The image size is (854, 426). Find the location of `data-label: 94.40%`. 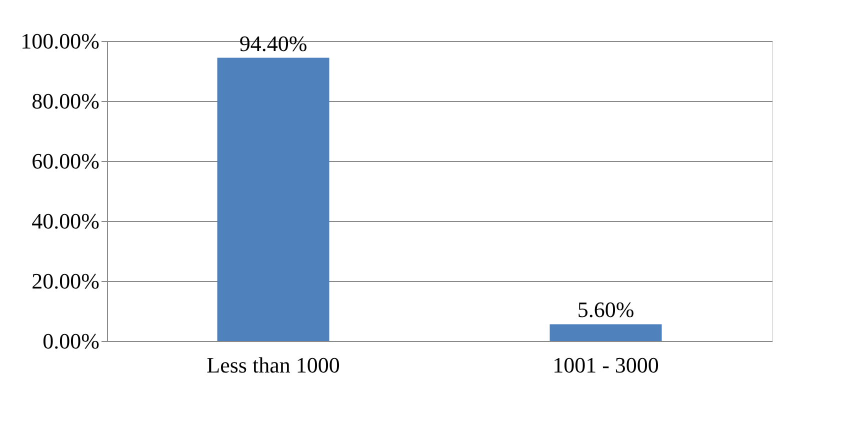

data-label: 94.40% is located at coordinates (273, 43).